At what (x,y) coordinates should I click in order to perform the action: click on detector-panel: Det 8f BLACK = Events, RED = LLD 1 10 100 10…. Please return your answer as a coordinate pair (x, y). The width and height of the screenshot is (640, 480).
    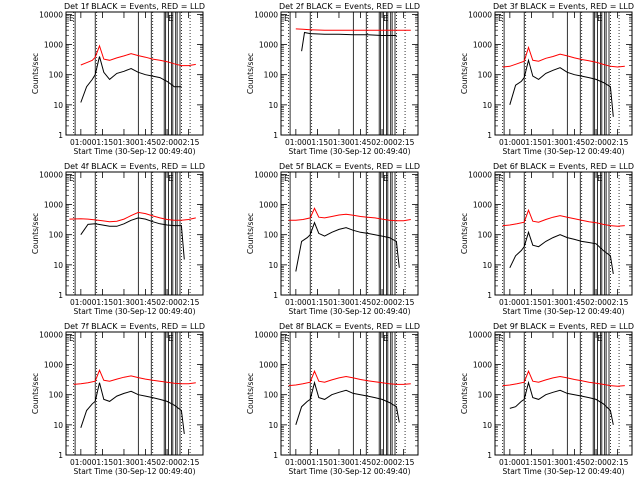
    Looking at the image, I should click on (333, 399).